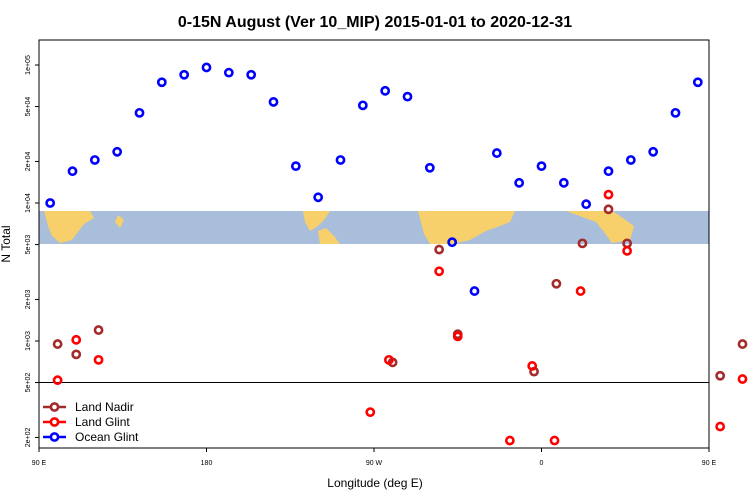  What do you see at coordinates (329, 236) in the screenshot?
I see `land-south-america` at bounding box center [329, 236].